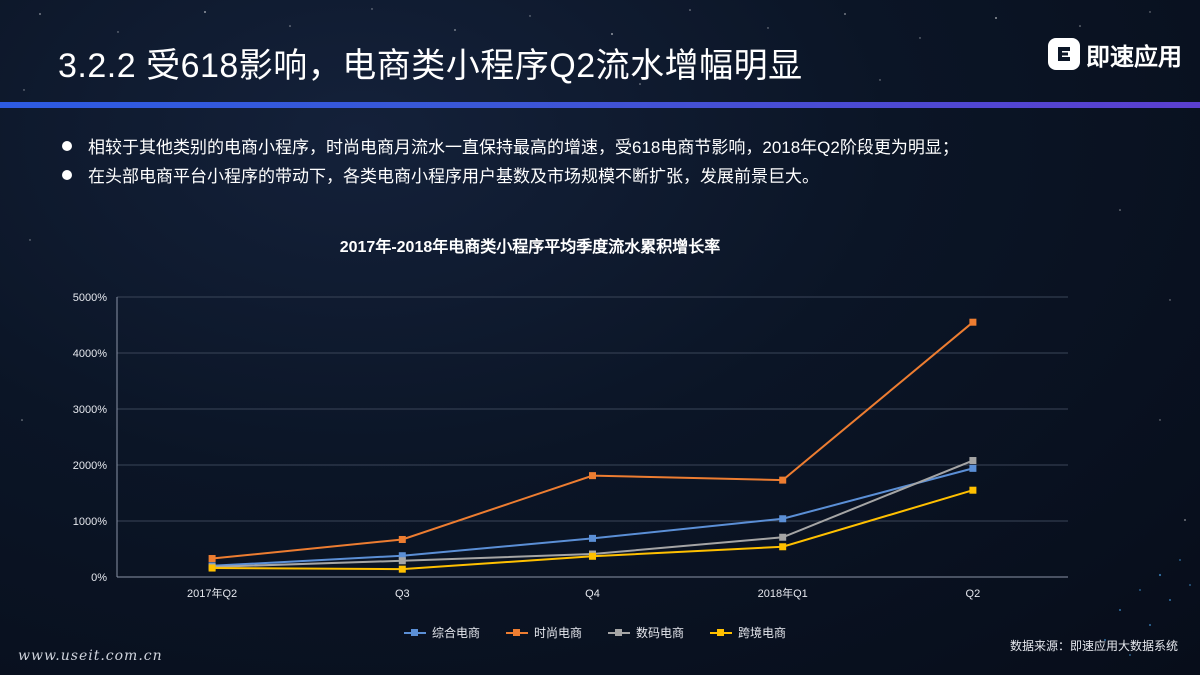 This screenshot has width=1200, height=675. Describe the element at coordinates (660, 633) in the screenshot. I see `legend-label: 数码电商` at that location.